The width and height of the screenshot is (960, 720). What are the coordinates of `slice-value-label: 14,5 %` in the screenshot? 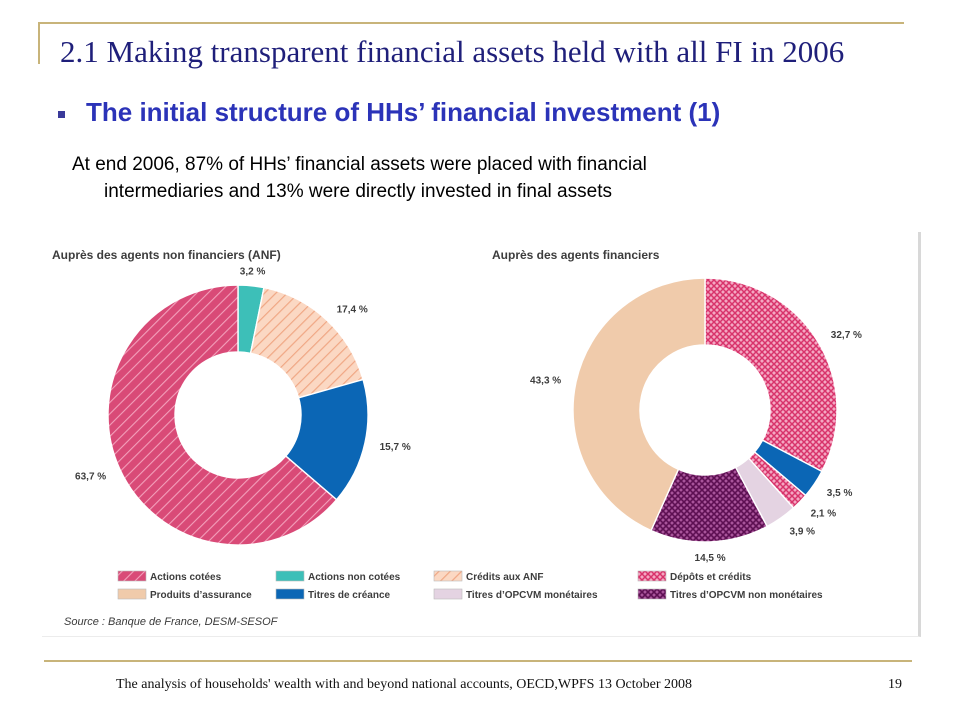 It's located at (710, 558).